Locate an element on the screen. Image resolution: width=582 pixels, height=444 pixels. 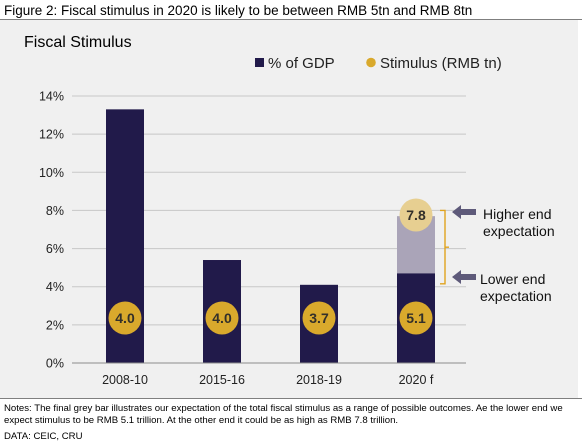
y-tick-label: 14% is located at coordinates (51, 97).